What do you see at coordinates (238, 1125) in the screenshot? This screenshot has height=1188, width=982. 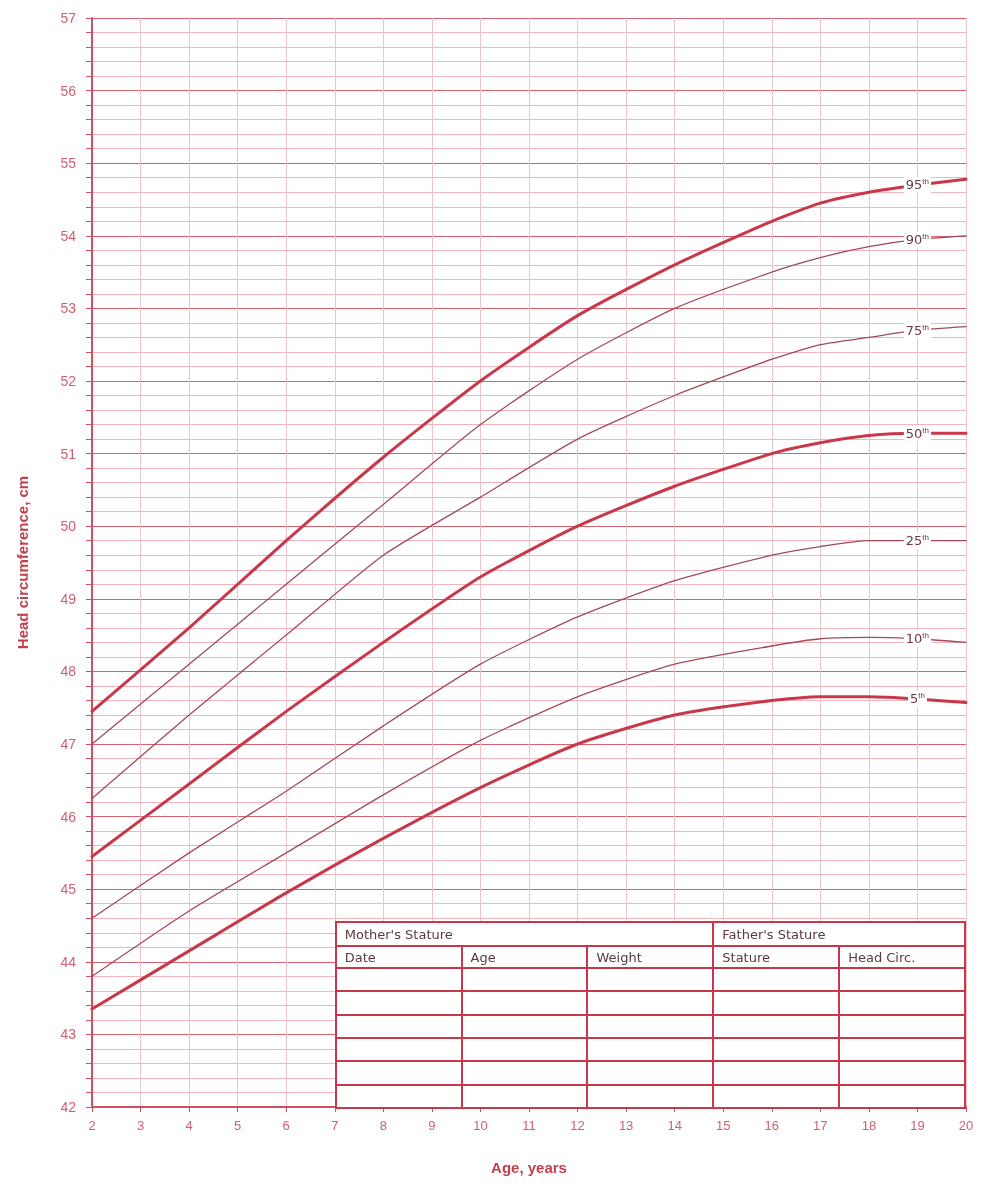 I see `x-tick-label: 5` at bounding box center [238, 1125].